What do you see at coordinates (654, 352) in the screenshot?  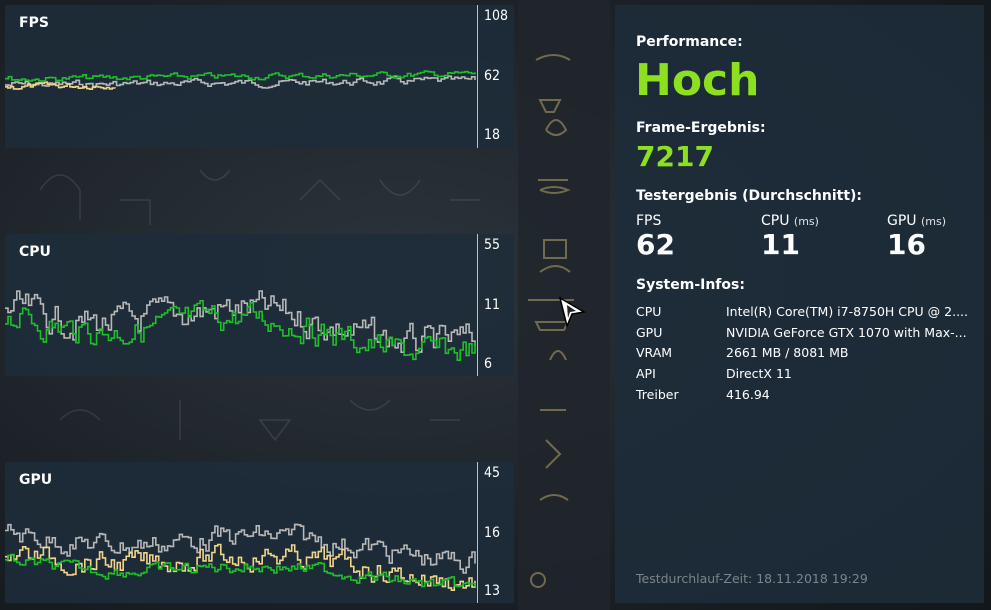 I see `sys-vram-key: VRAM` at bounding box center [654, 352].